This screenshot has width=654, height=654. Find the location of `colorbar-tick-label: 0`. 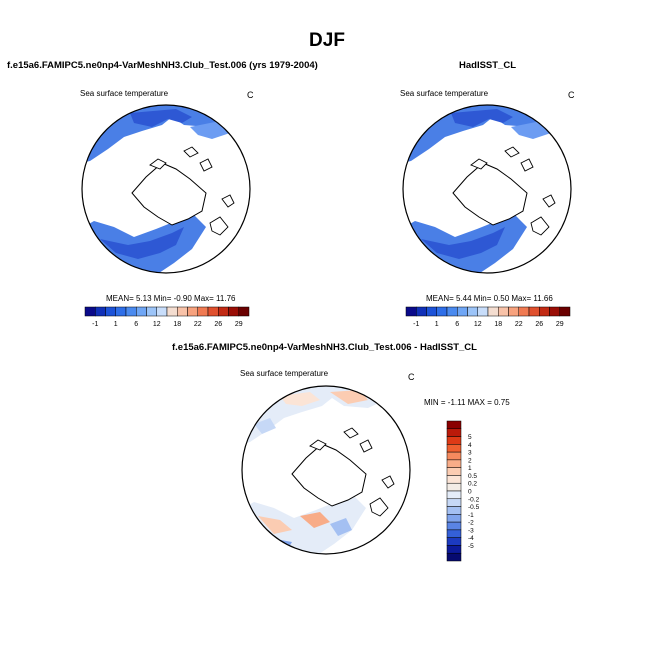

colorbar-tick-label: 0 is located at coordinates (470, 492).